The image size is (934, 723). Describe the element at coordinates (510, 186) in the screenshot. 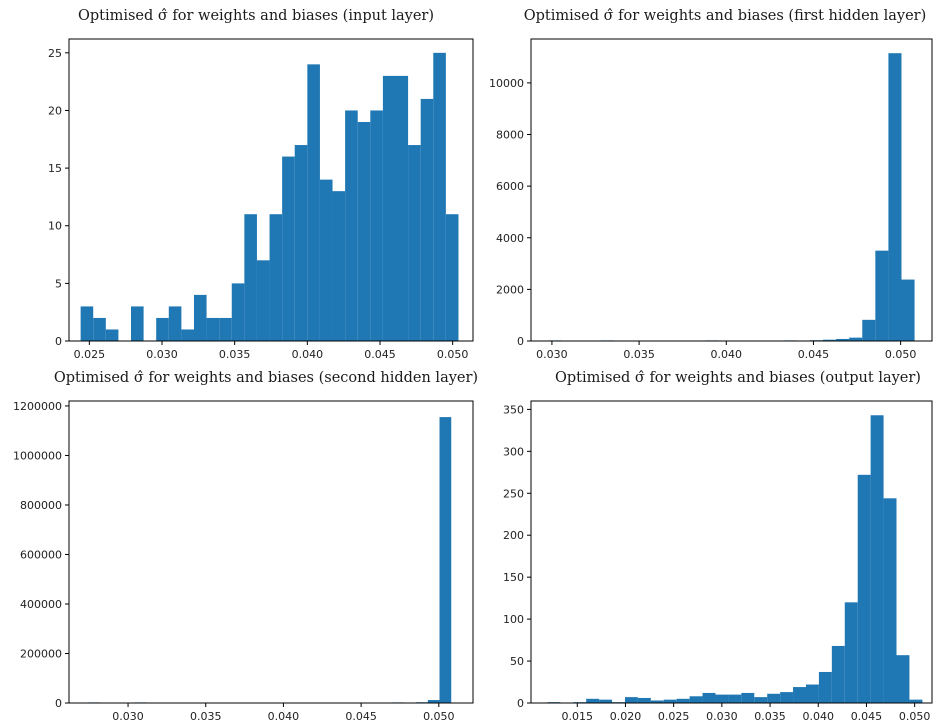

I see `y-tick-label: 6000` at that location.